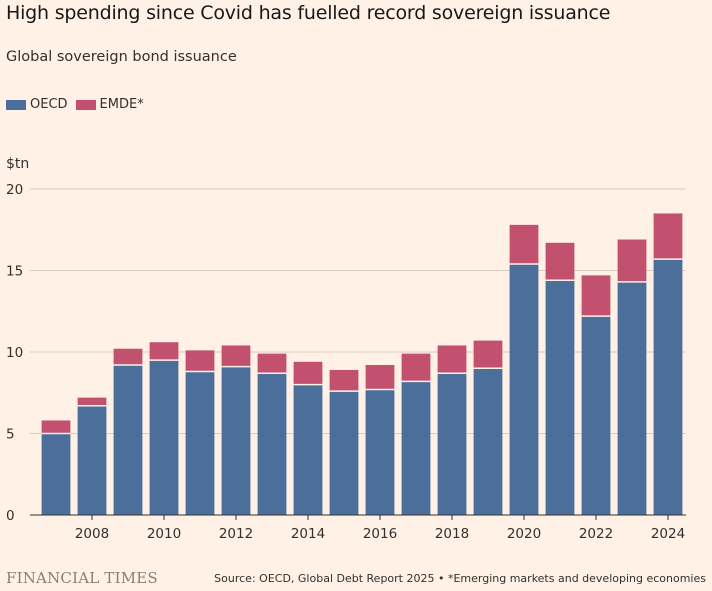  Describe the element at coordinates (164, 351) in the screenshot. I see `bar-emde-2010` at that location.